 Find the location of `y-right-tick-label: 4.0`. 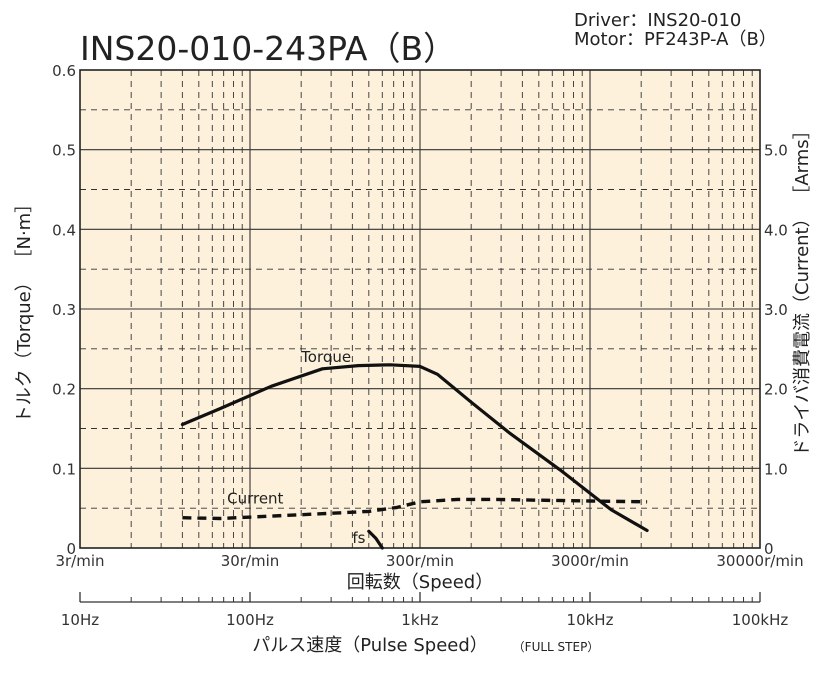

y-right-tick-label: 4.0 is located at coordinates (776, 230).